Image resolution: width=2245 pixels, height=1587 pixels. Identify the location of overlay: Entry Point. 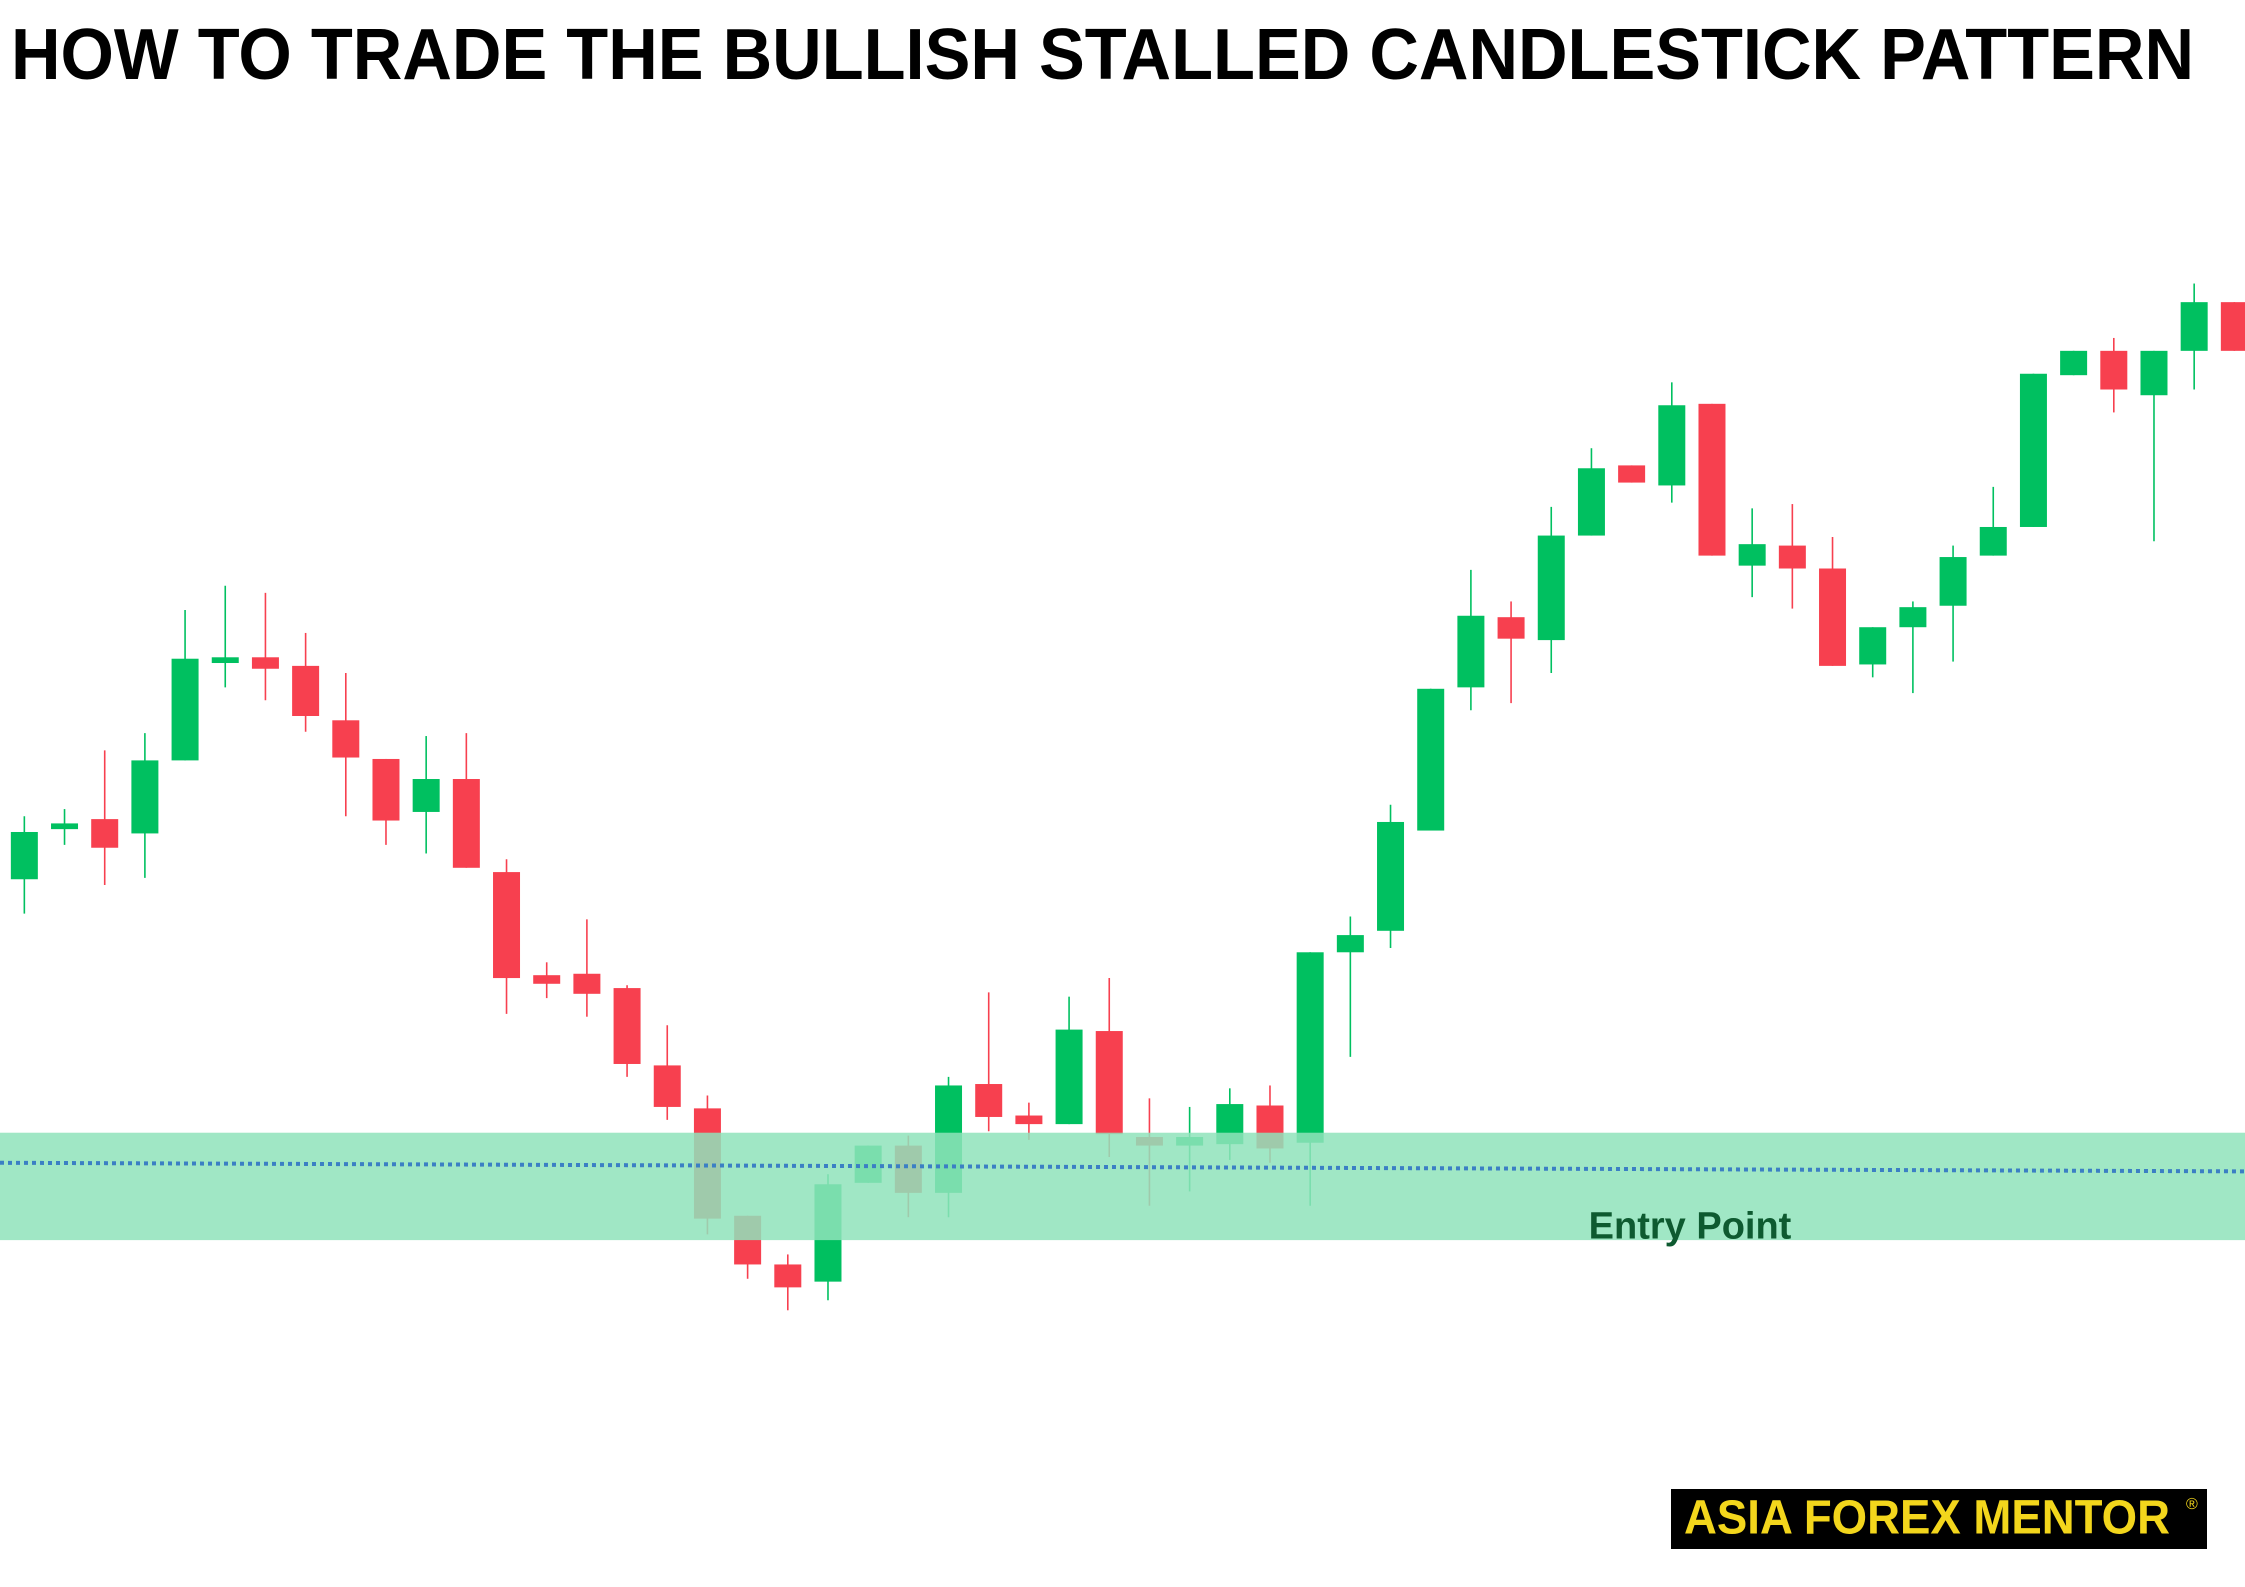
(1122, 1189).